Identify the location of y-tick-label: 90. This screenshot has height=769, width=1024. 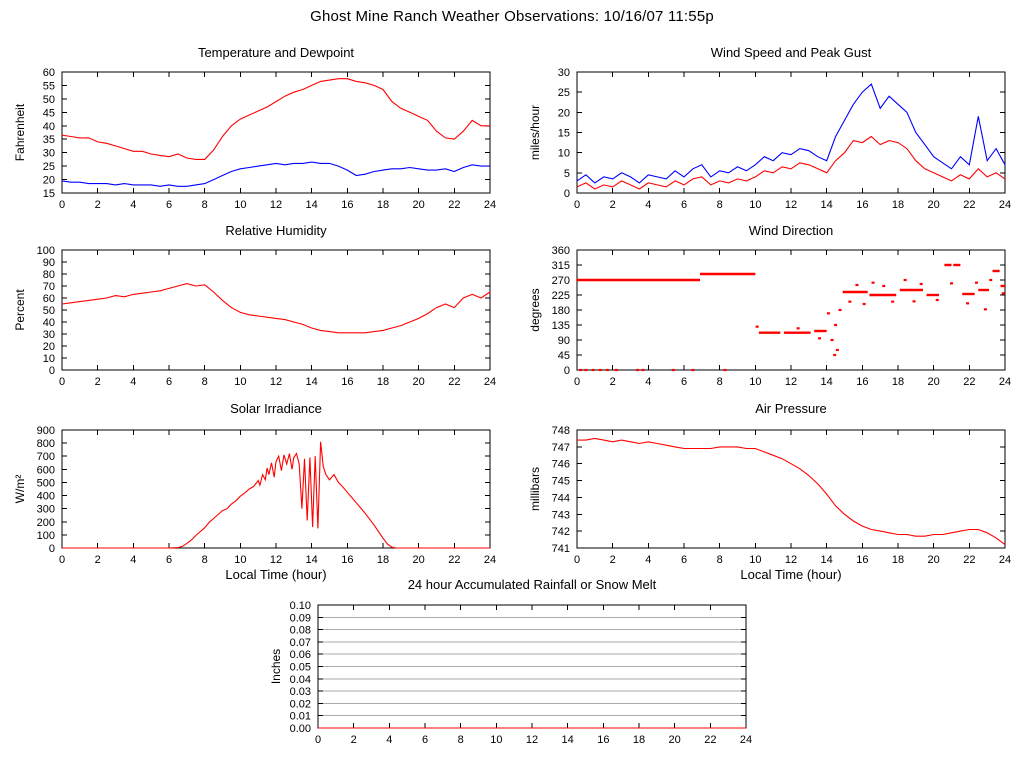
(564, 341).